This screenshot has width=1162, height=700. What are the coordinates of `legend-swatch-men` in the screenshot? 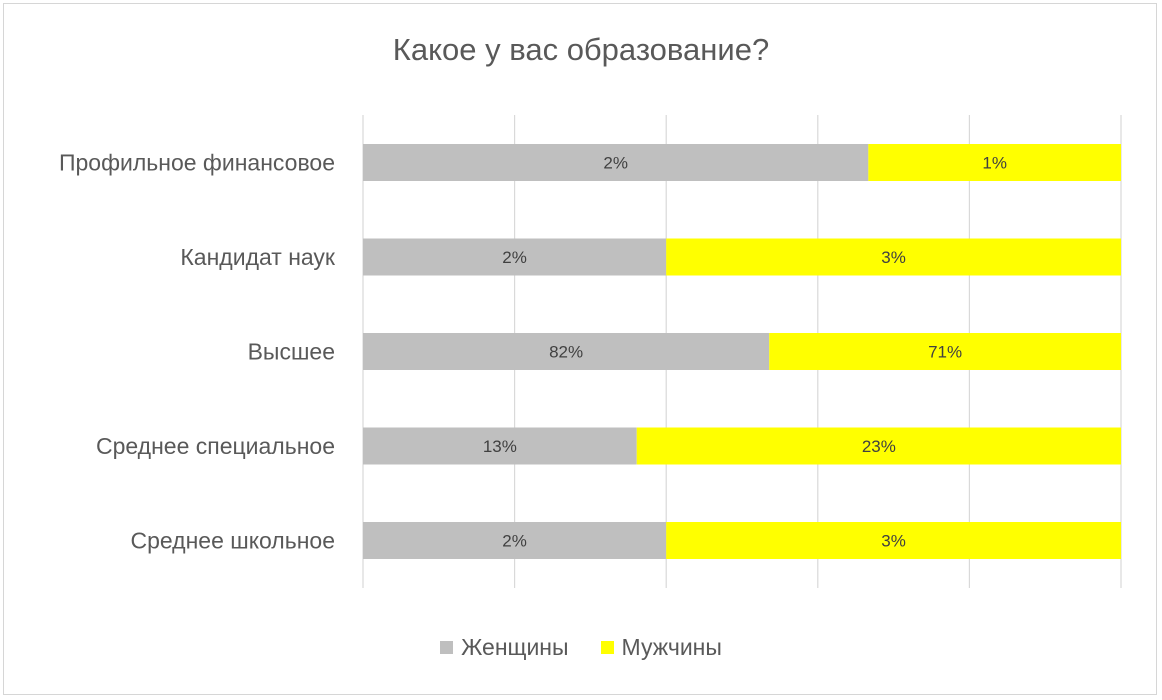 It's located at (607, 647).